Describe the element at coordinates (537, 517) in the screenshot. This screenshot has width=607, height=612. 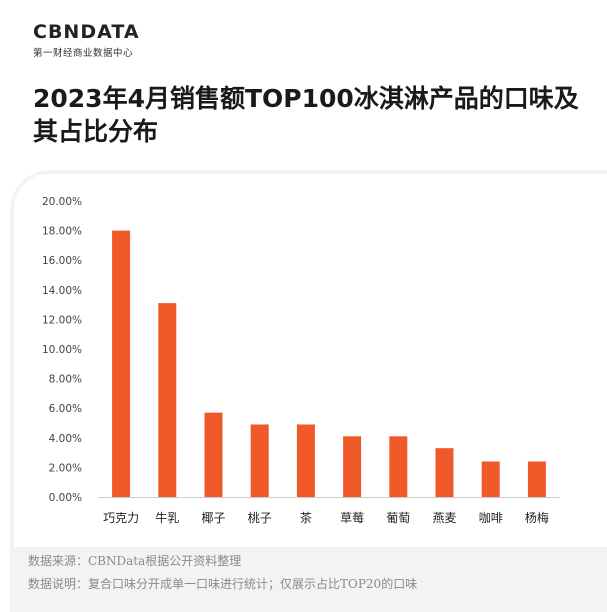
I see `x-tick-label: 杨梅` at that location.